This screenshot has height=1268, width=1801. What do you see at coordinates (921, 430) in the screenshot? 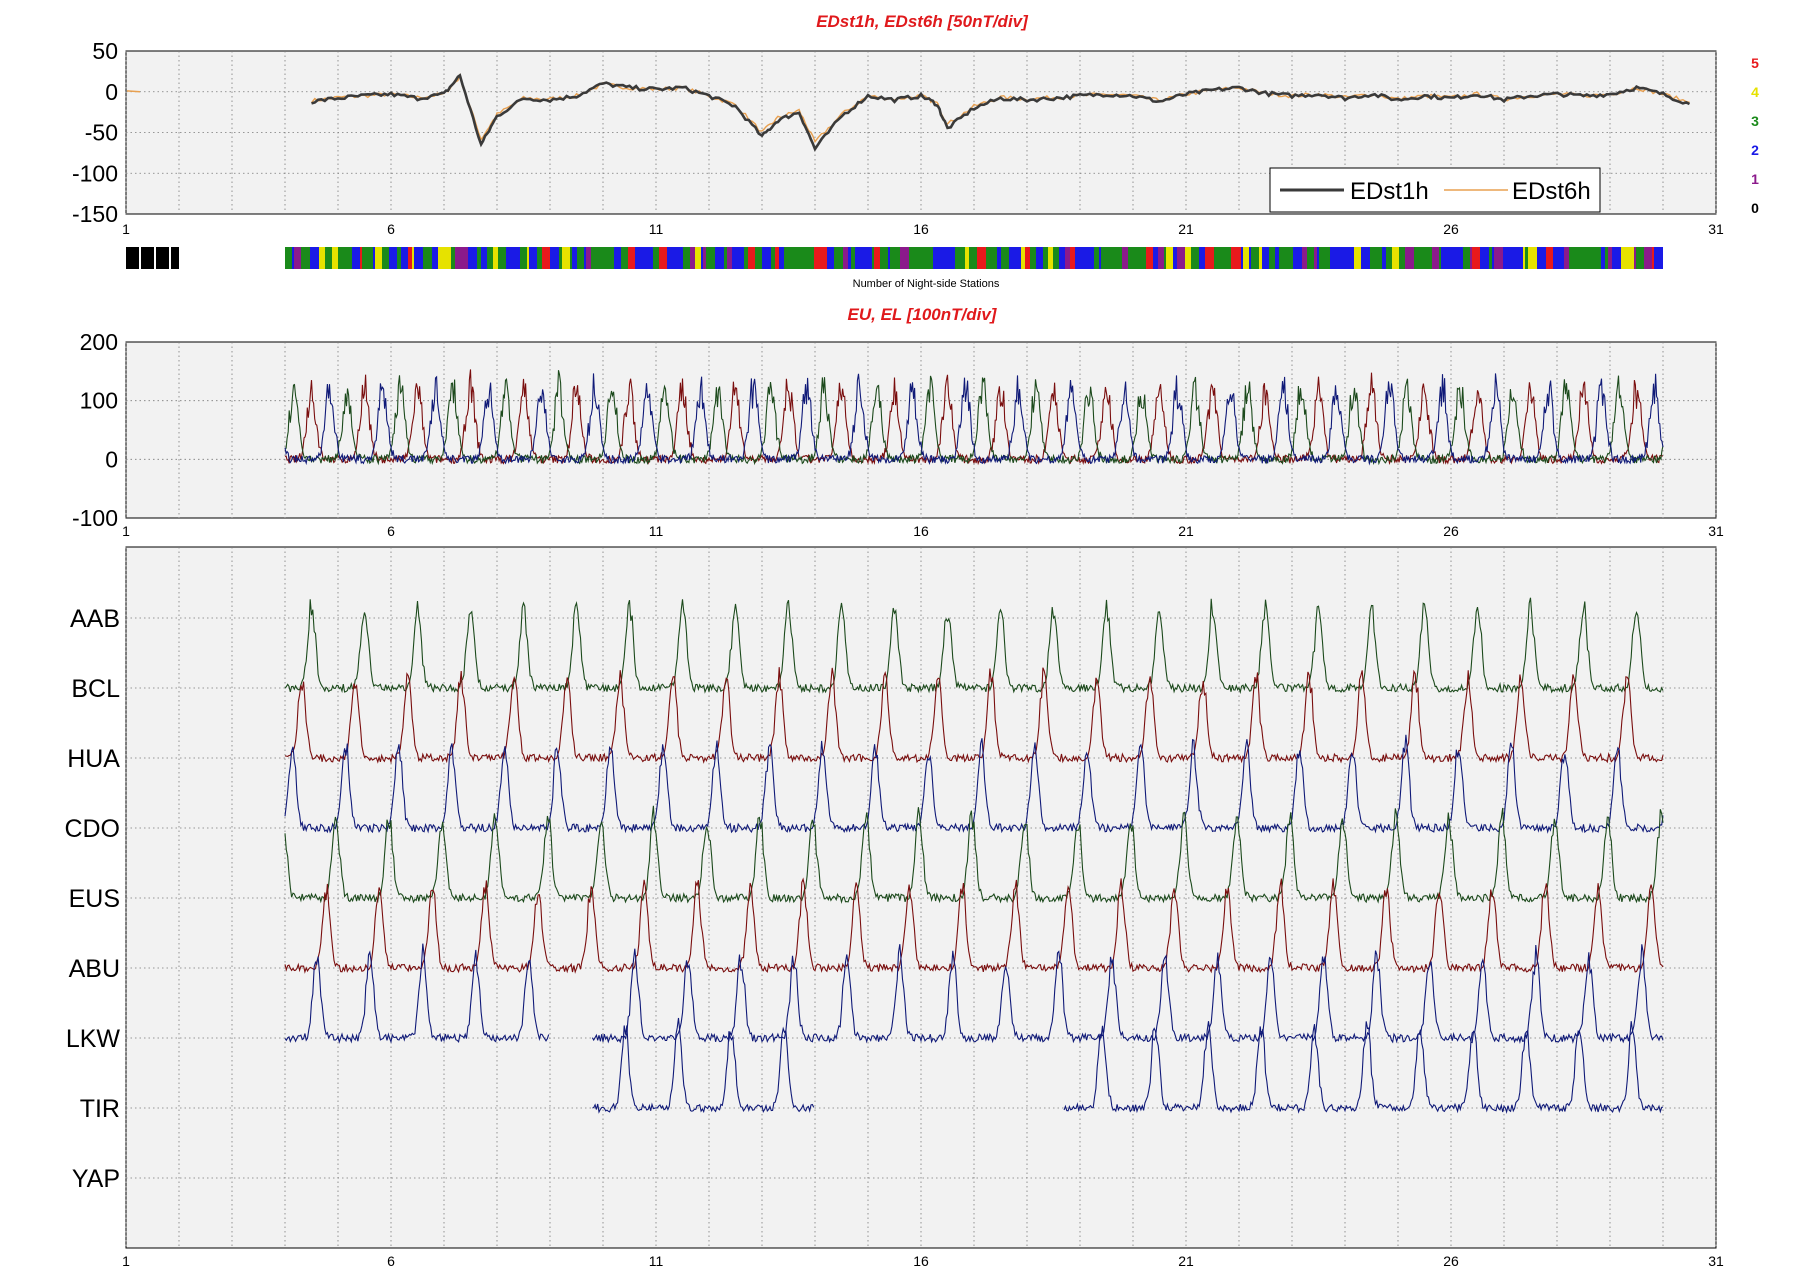
I see `panel2-plot-area` at bounding box center [921, 430].